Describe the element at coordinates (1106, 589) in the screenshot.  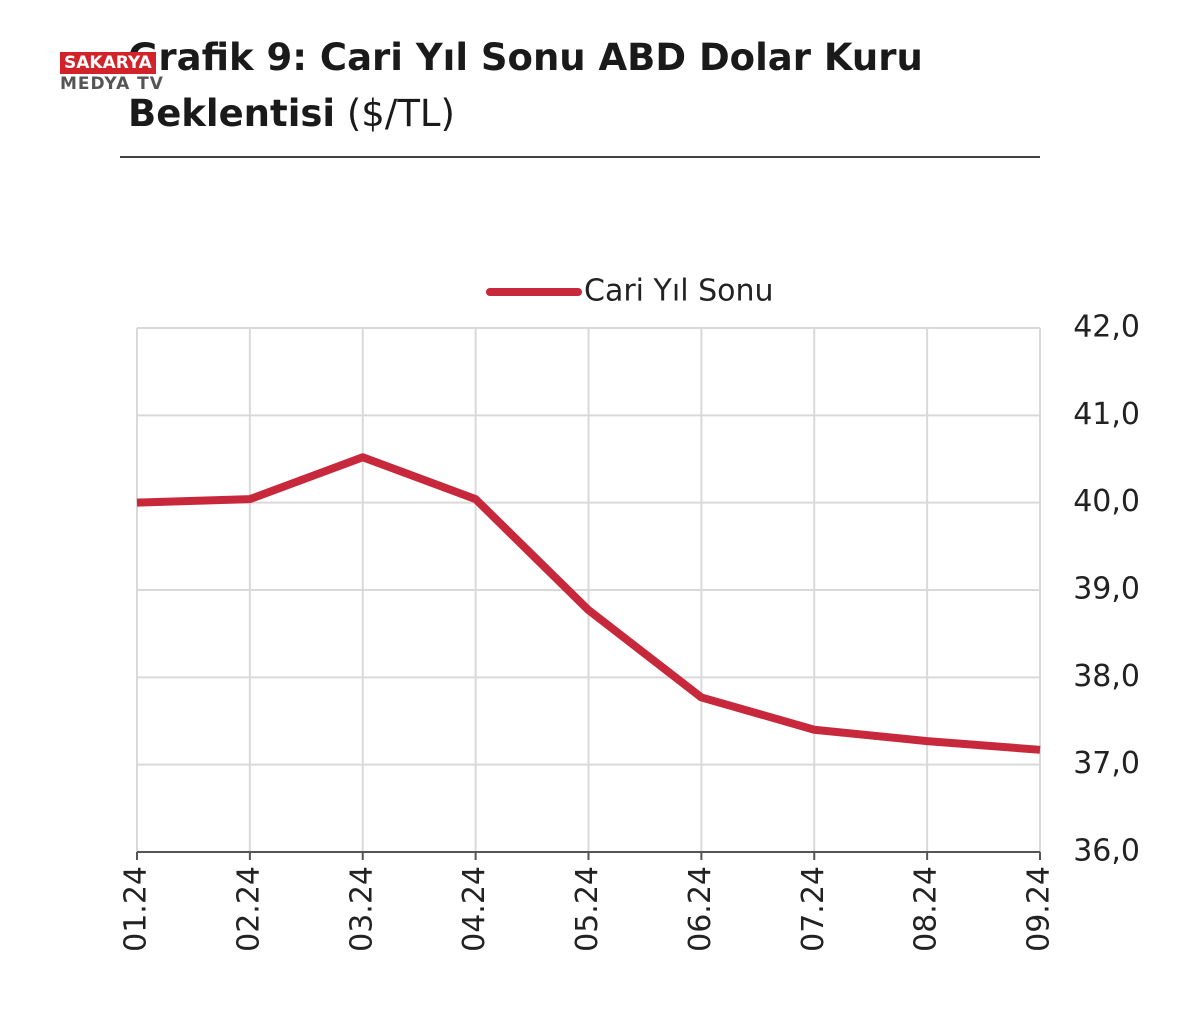
I see `y-tick-label: 39,0` at that location.